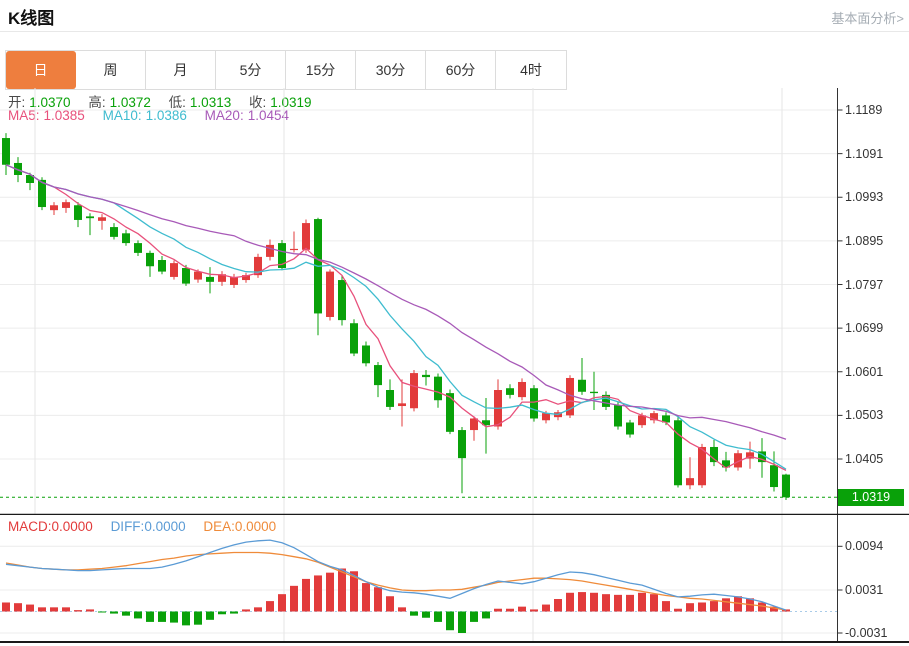  Describe the element at coordinates (219, 526) in the screenshot. I see `dea-label: DEA:` at that location.